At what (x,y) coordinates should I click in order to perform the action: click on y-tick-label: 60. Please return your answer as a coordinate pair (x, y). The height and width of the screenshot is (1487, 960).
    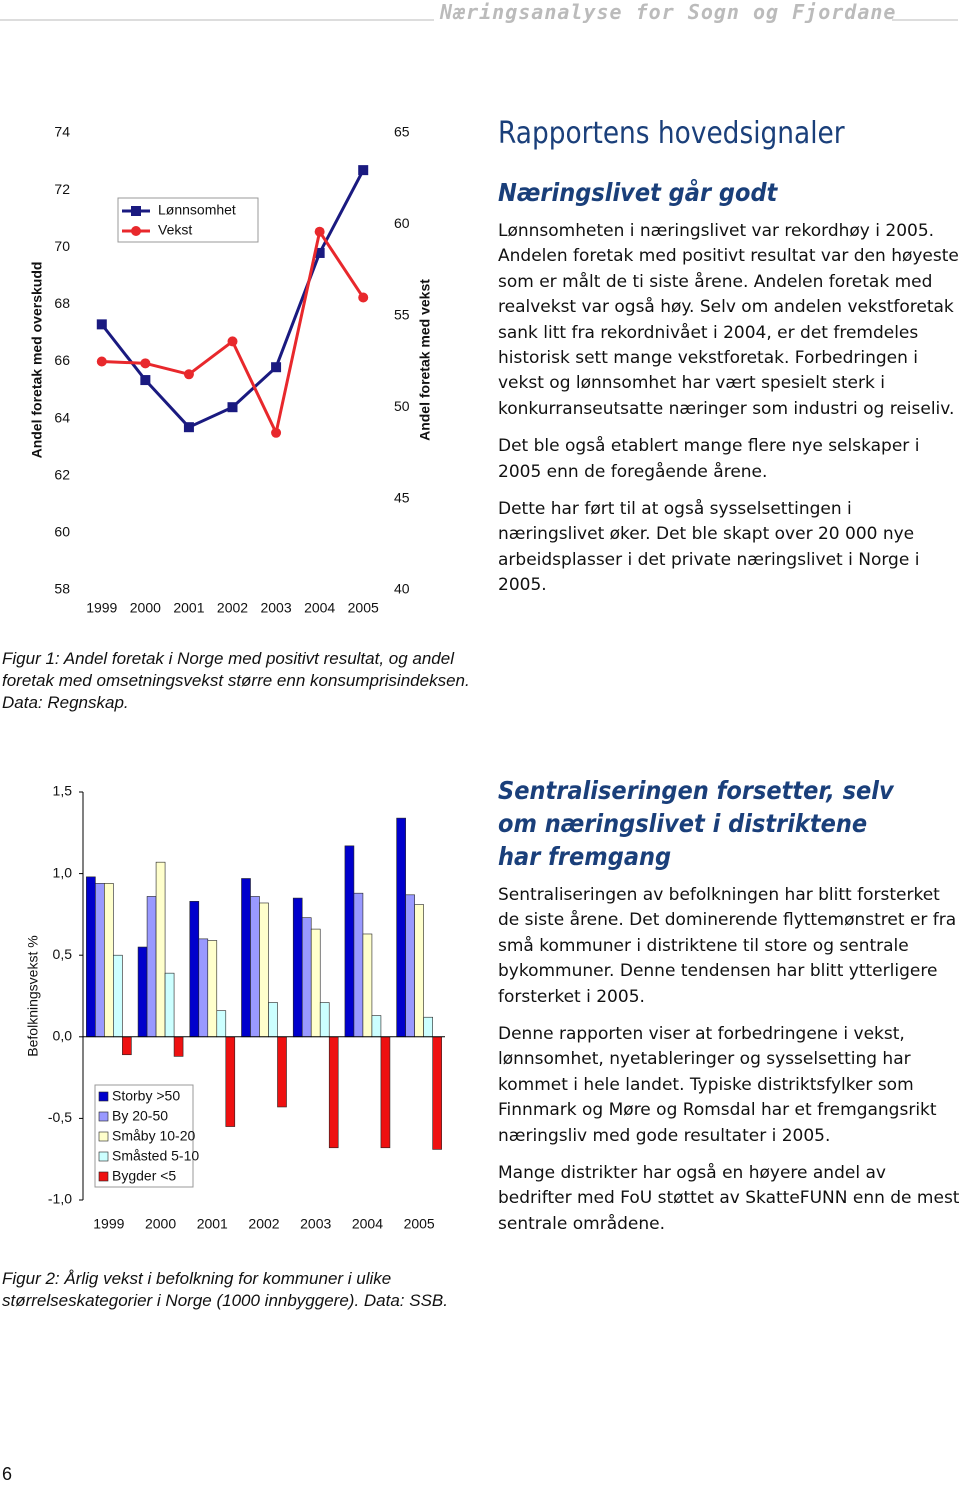
    Looking at the image, I should click on (62, 532).